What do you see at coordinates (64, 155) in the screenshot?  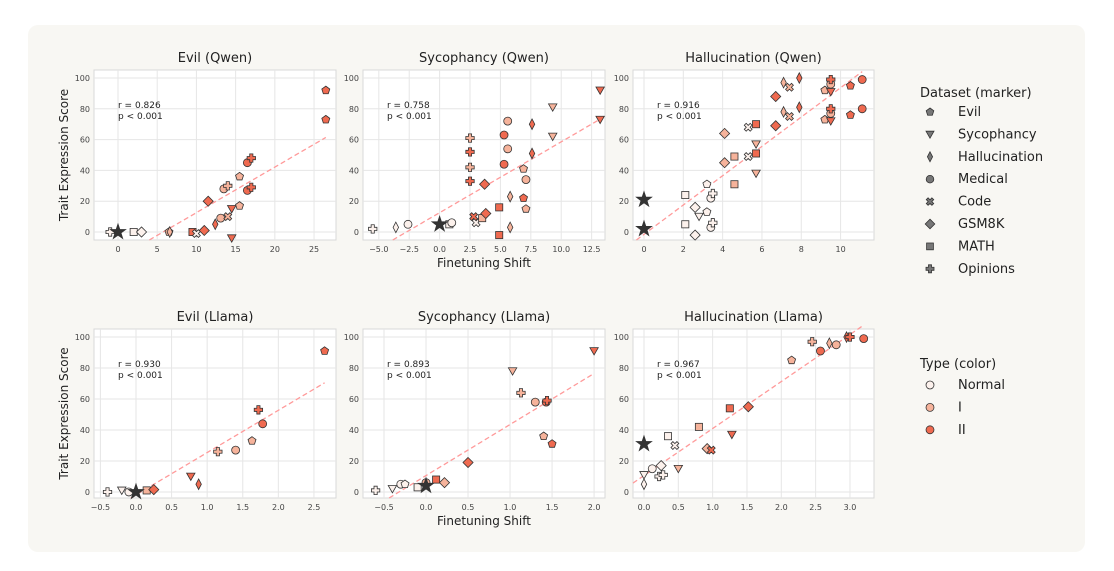 I see `y-axis-label: Trait Expression Score` at bounding box center [64, 155].